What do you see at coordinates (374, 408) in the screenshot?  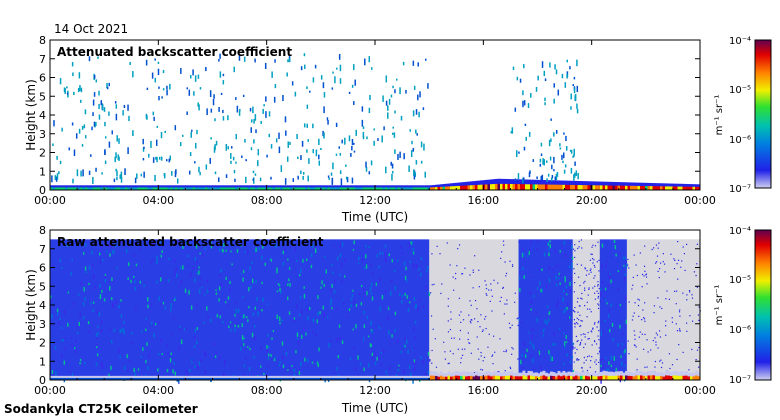 I see `panel-2-xlabel: Time (UTC)` at bounding box center [374, 408].